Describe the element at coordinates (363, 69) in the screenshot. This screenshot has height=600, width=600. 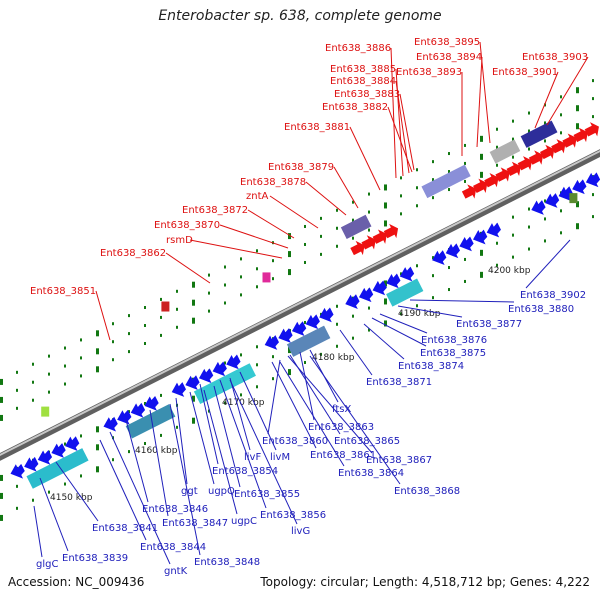
I see `top-gene-label: Ent638_3885` at that location.